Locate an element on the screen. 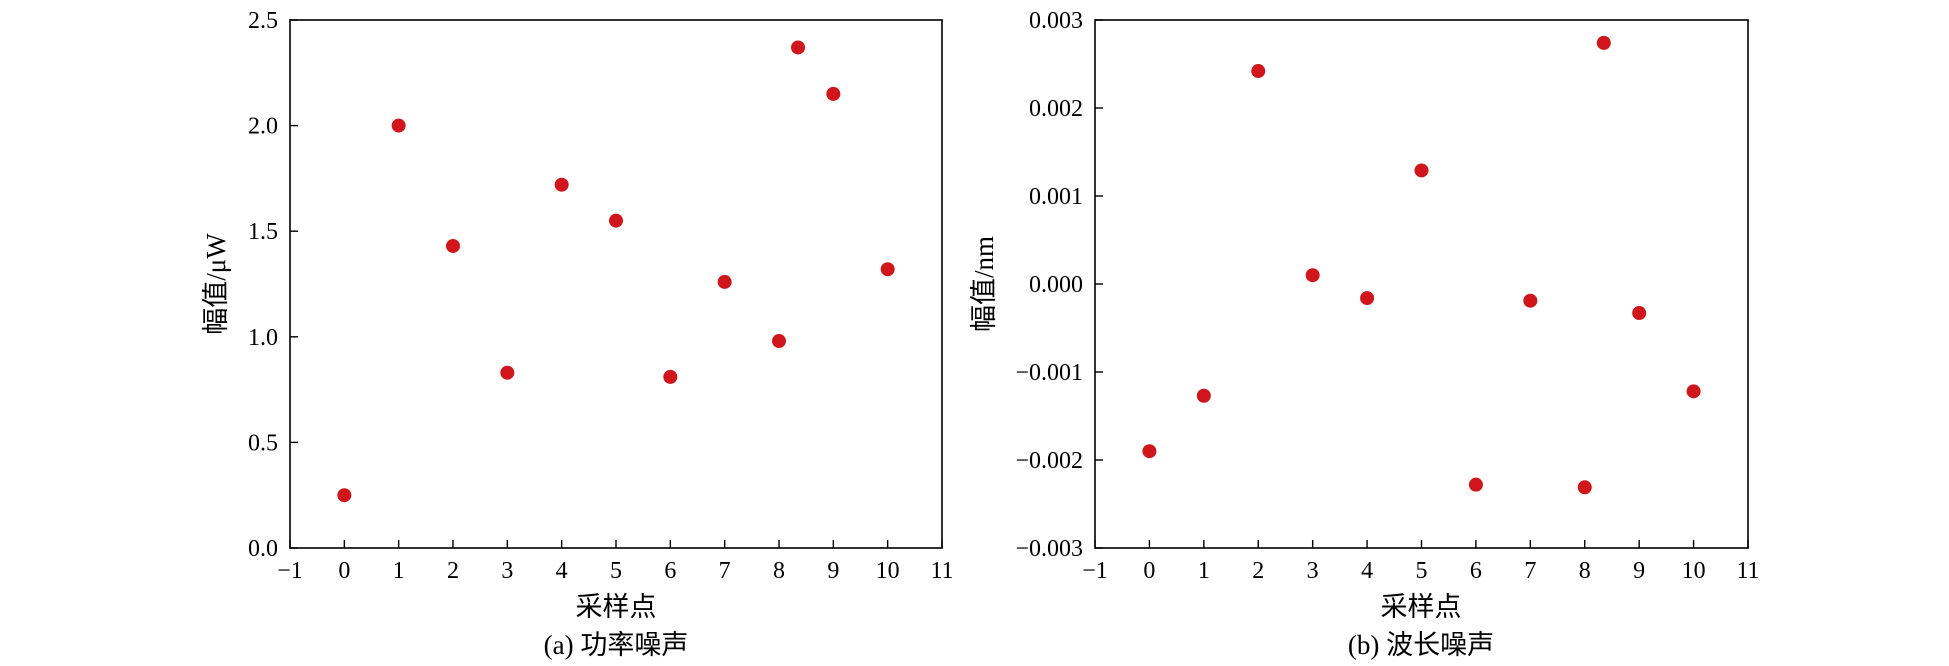 The height and width of the screenshot is (666, 1949). y-tick-label: 0.003 is located at coordinates (1056, 21).